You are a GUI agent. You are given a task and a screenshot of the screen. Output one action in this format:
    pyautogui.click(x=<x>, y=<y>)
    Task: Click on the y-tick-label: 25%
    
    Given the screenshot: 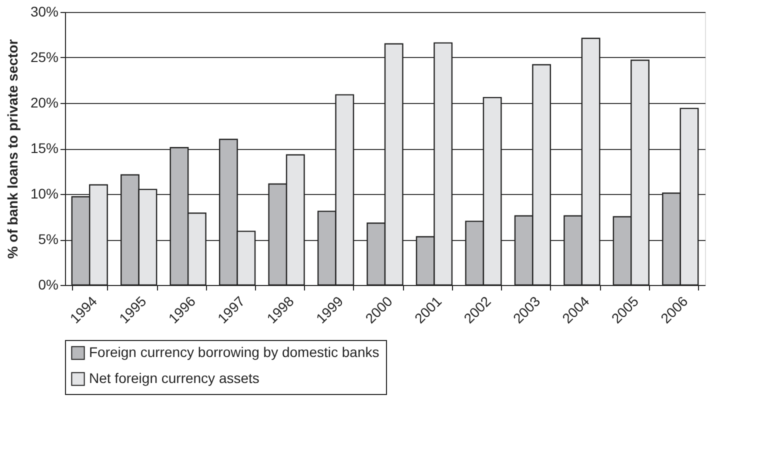 What is the action you would take?
    pyautogui.click(x=44, y=57)
    